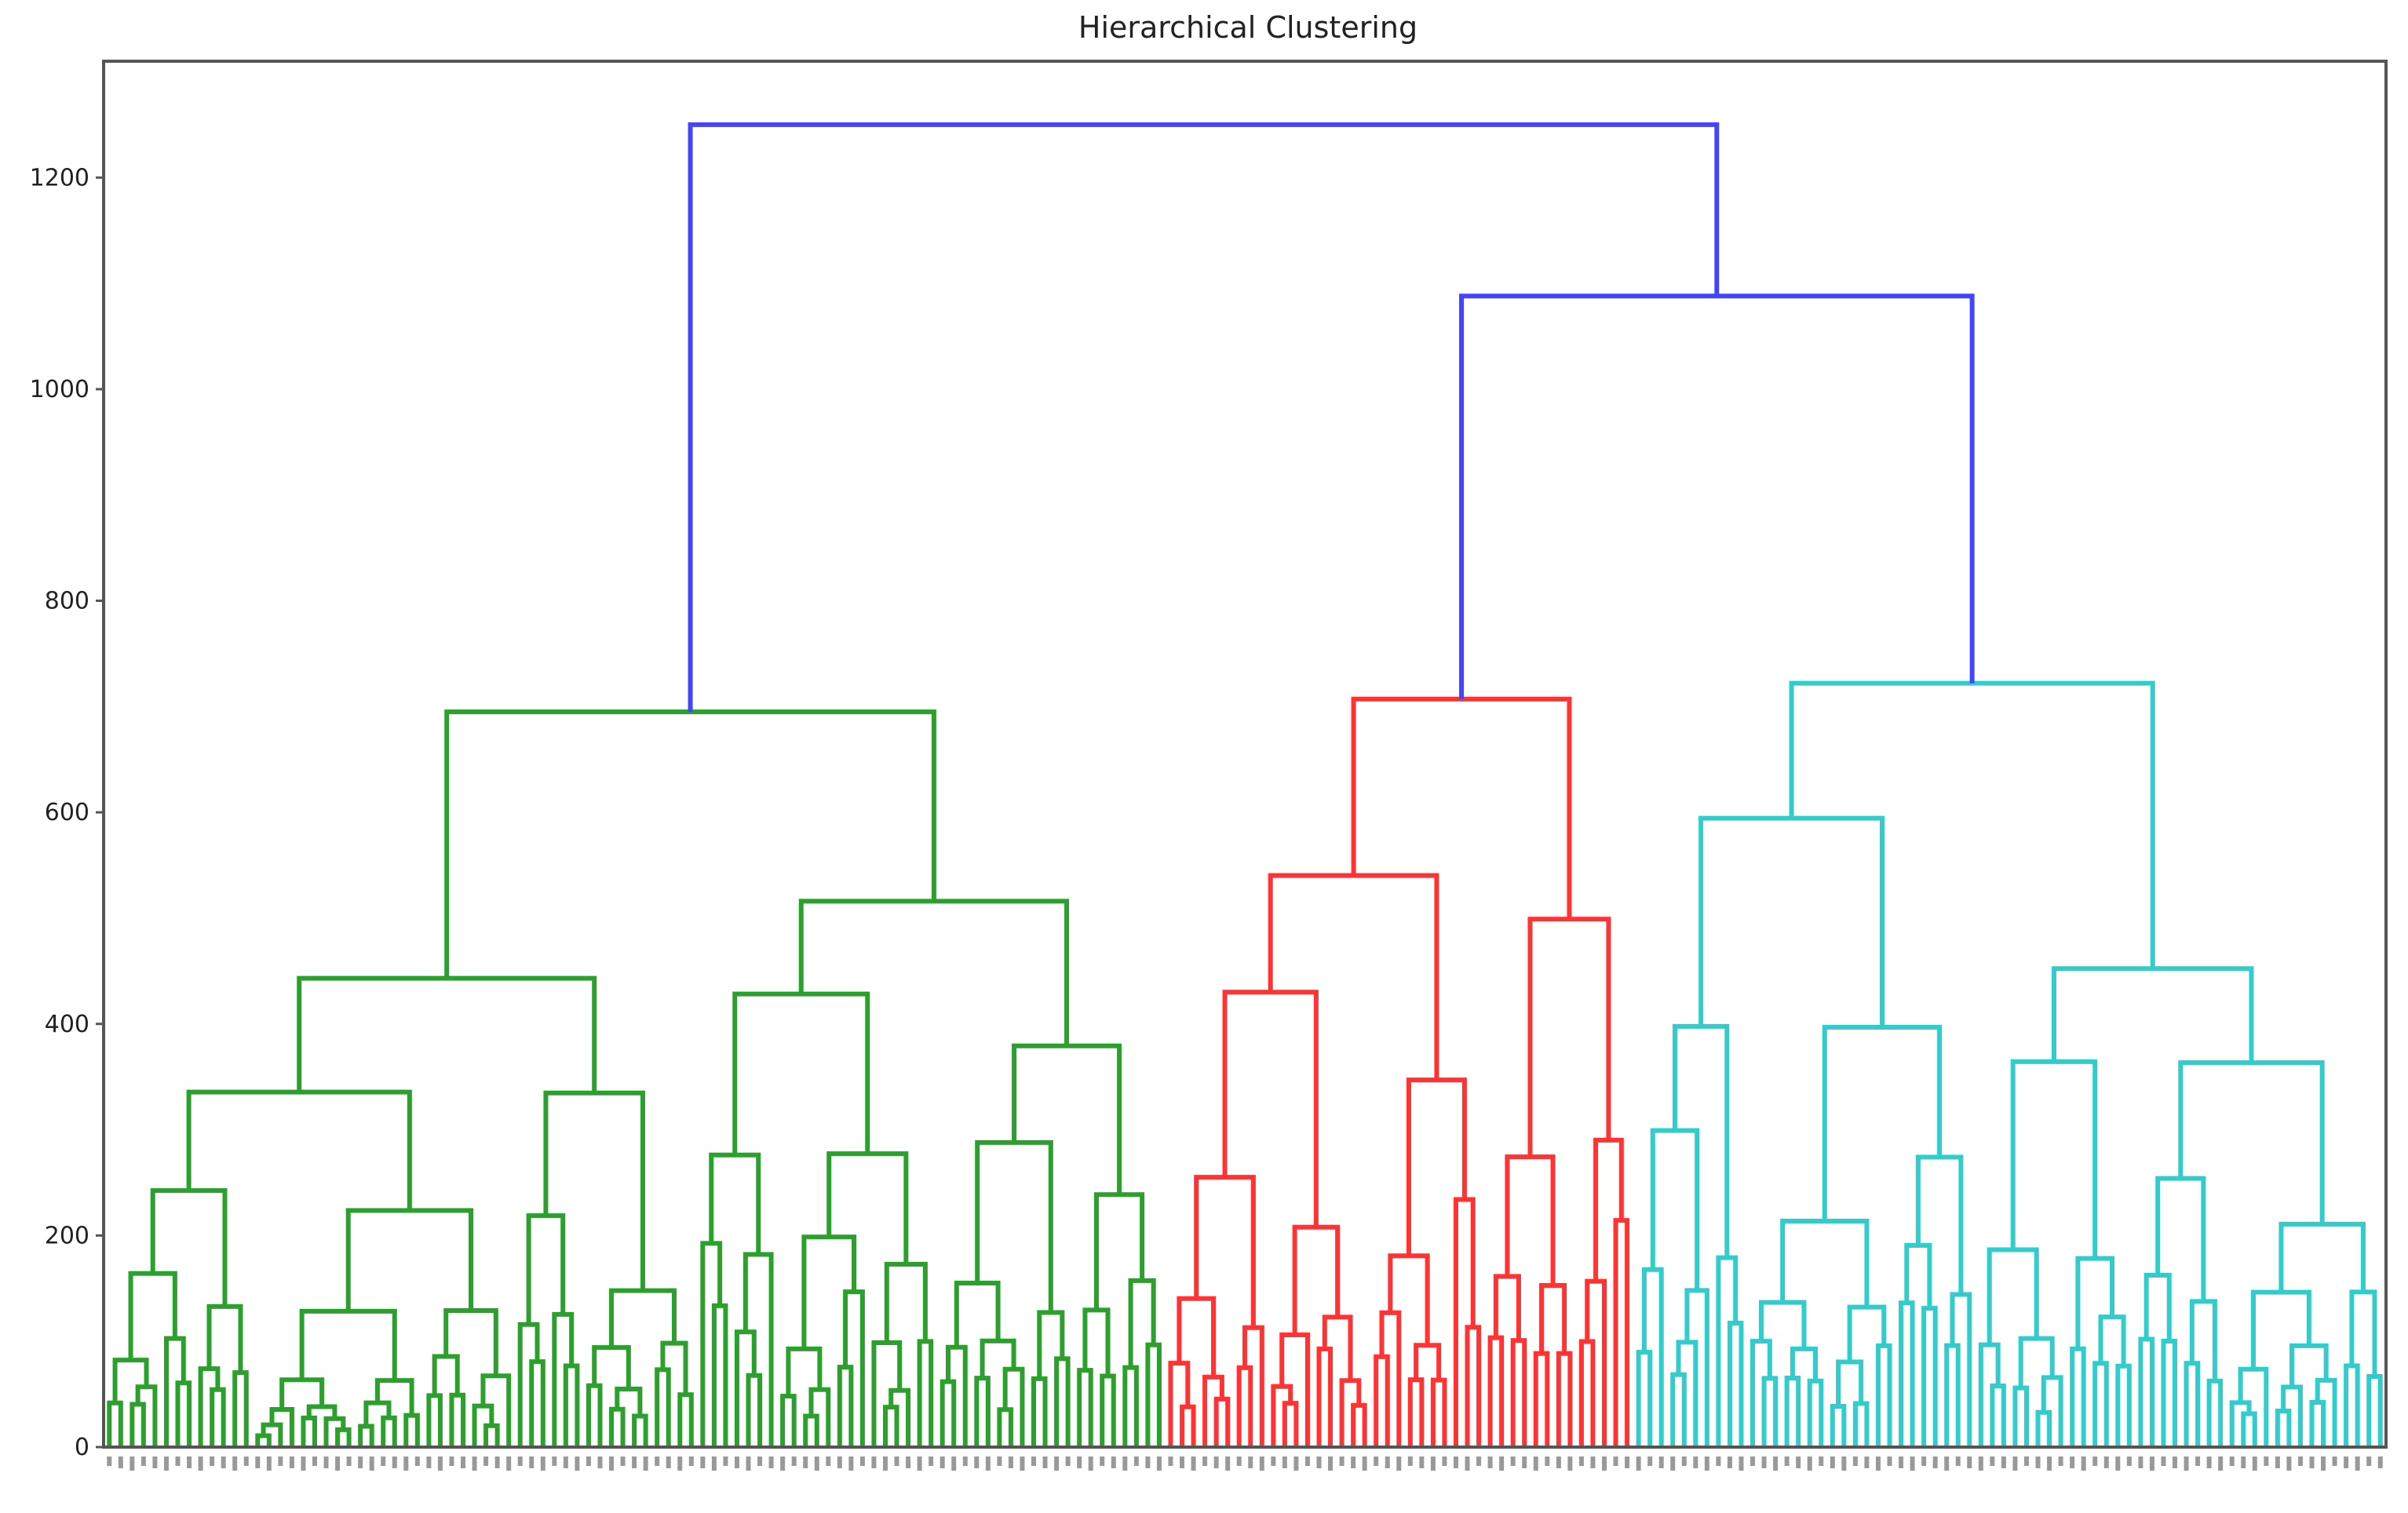  Describe the element at coordinates (1245, 1463) in the screenshot. I see `leaf-label-row` at that location.